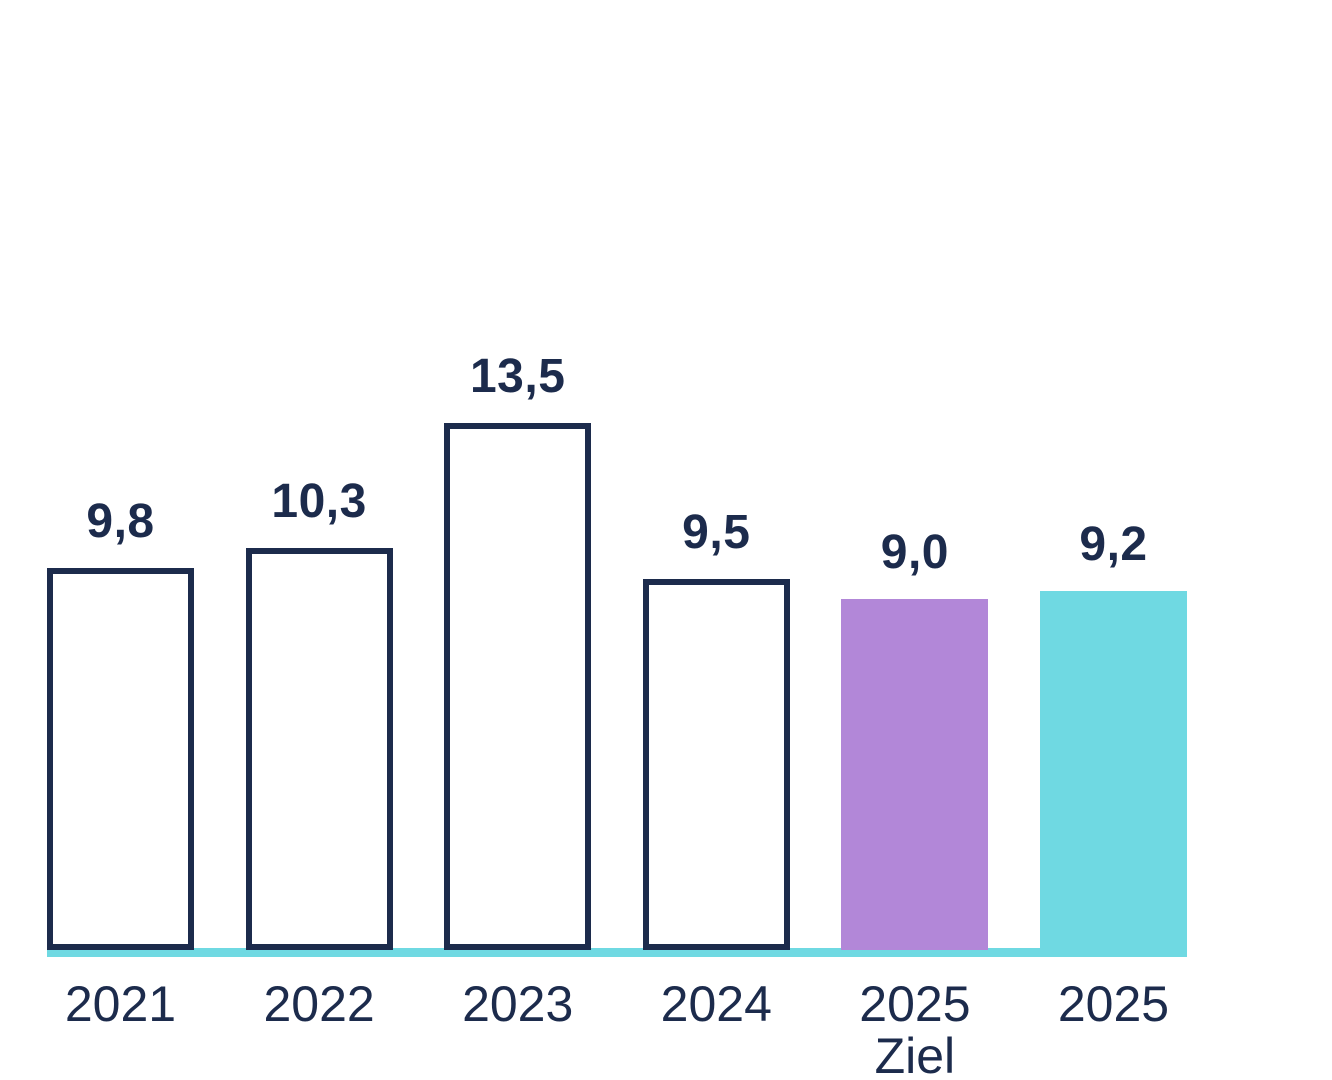  Describe the element at coordinates (518, 686) in the screenshot. I see `bar-2023` at that location.